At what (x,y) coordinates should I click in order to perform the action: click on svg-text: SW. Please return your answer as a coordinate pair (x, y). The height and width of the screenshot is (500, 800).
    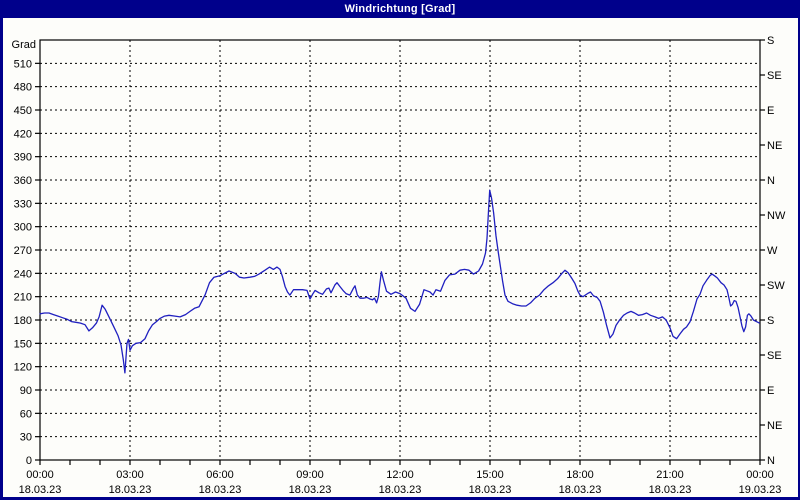
    Looking at the image, I should click on (776, 286).